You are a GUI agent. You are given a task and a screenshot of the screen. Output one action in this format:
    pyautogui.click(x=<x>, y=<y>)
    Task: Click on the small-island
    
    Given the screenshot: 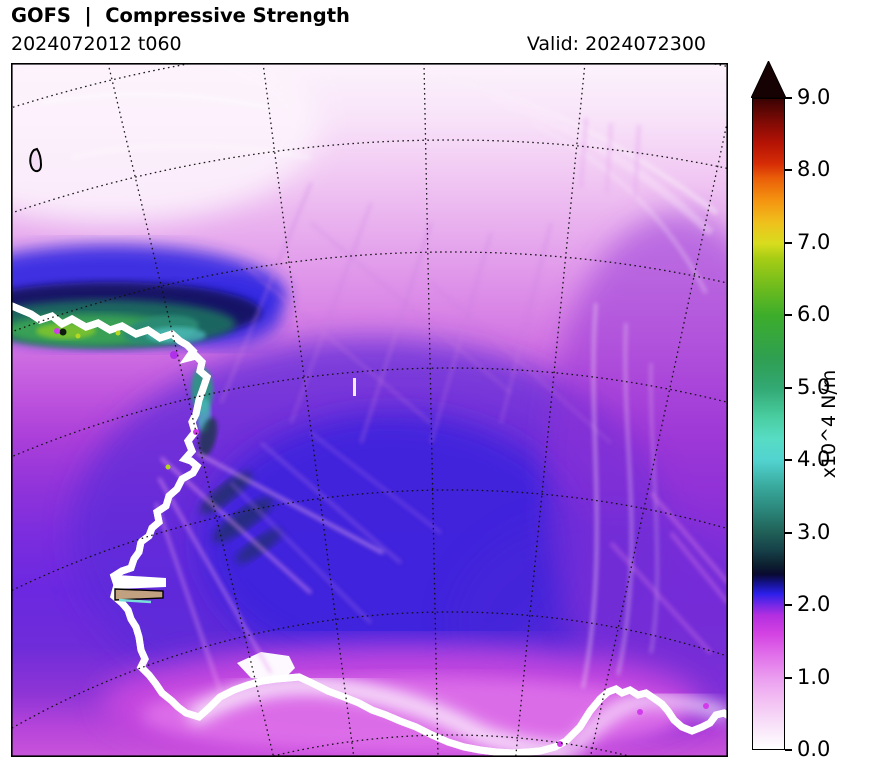 What is the action you would take?
    pyautogui.click(x=36, y=160)
    